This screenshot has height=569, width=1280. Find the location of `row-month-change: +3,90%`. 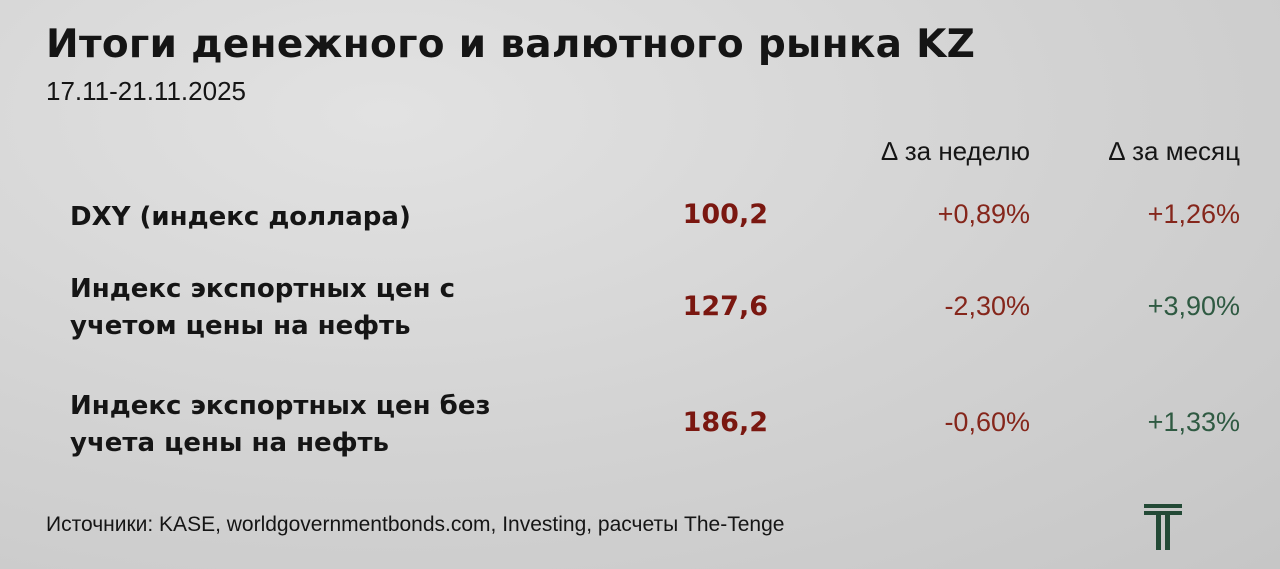

row-month-change: +3,90% is located at coordinates (1193, 306).